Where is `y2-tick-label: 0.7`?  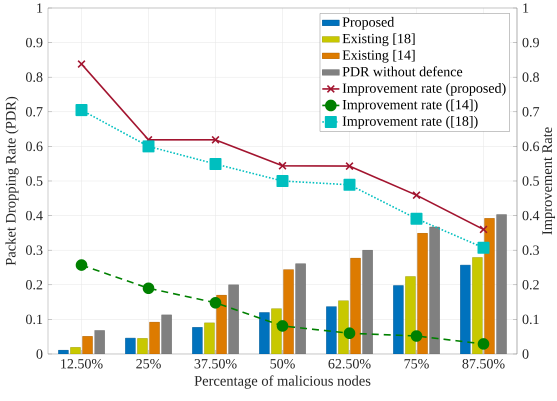
y2-tick-label: 0.7 is located at coordinates (531, 112).